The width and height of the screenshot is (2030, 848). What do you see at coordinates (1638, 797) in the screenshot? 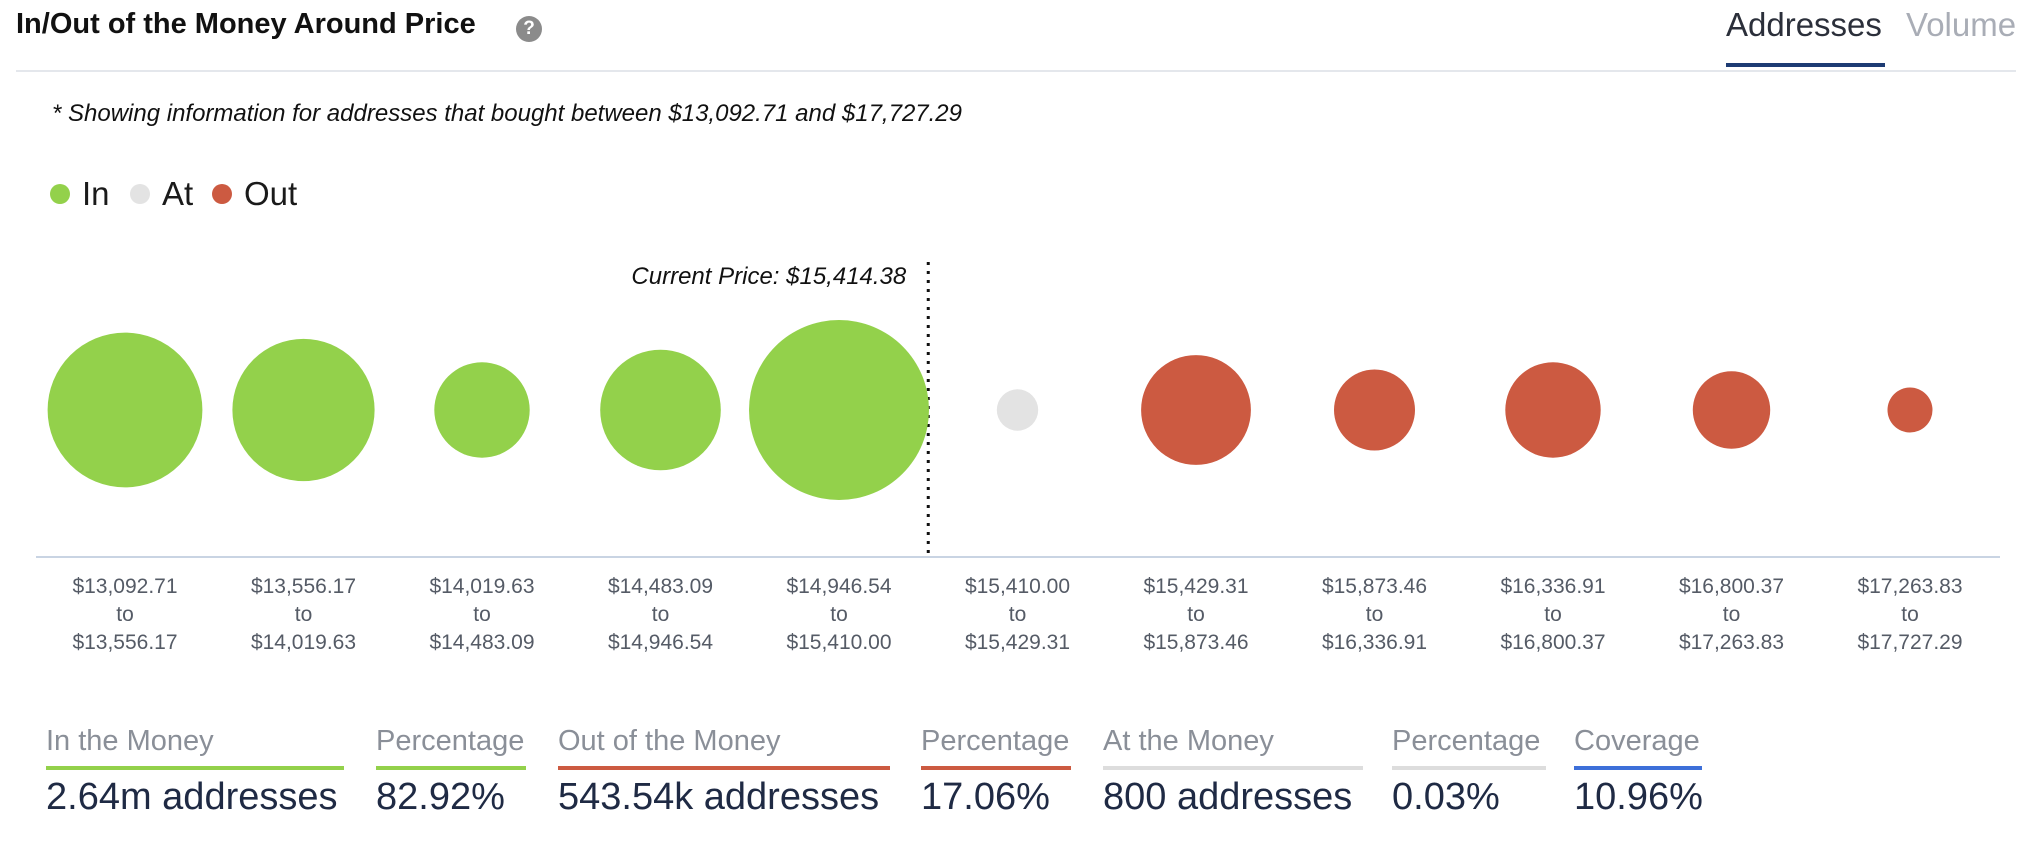
I see `stat-value: 10.96%` at bounding box center [1638, 797].